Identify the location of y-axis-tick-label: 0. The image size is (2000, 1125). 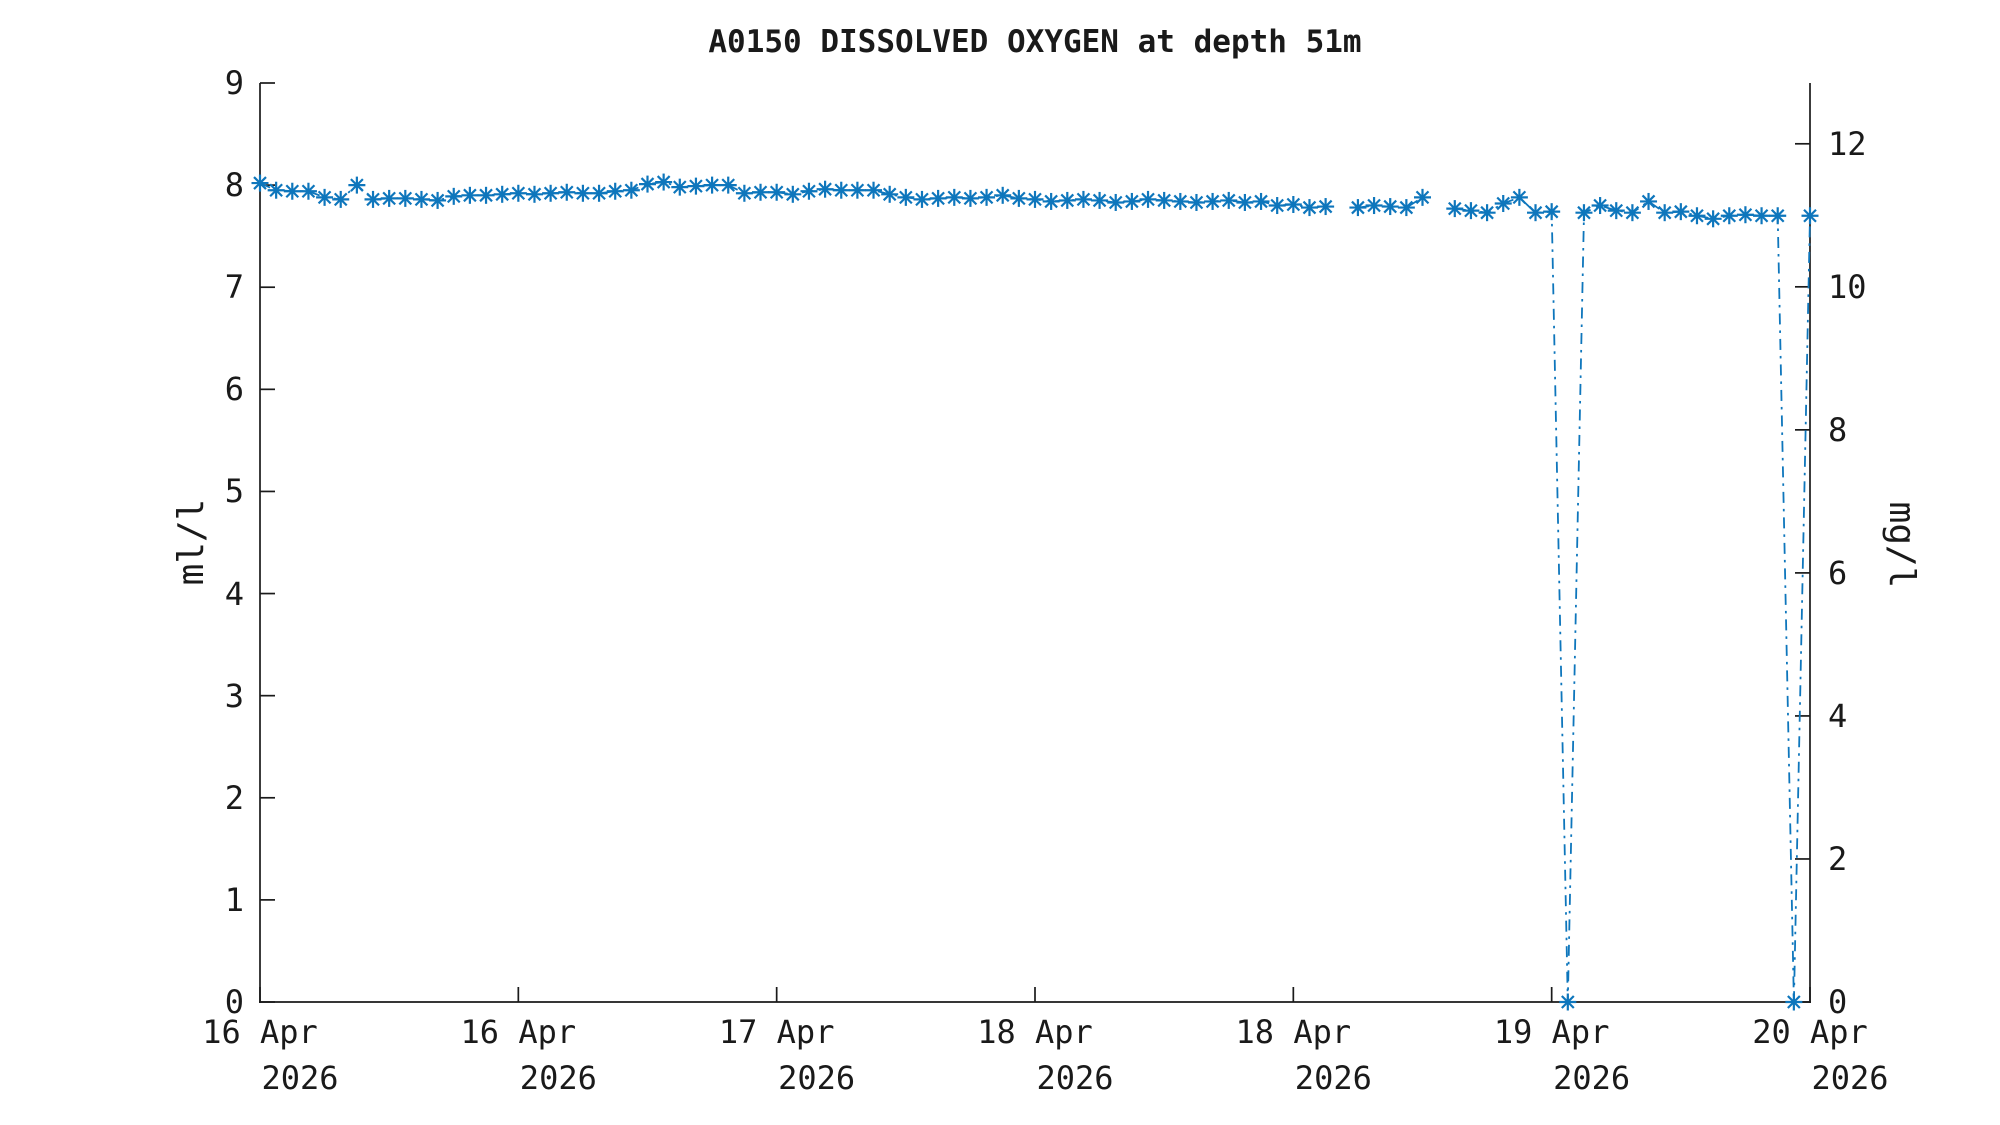
(234, 1002).